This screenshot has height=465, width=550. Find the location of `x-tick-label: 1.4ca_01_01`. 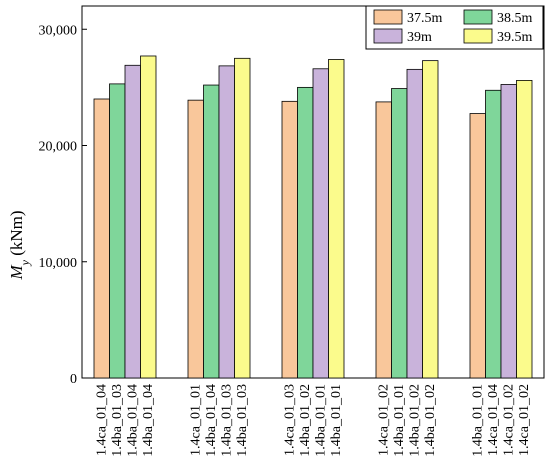

x-tick-label: 1.4ca_01_01 is located at coordinates (195, 420).